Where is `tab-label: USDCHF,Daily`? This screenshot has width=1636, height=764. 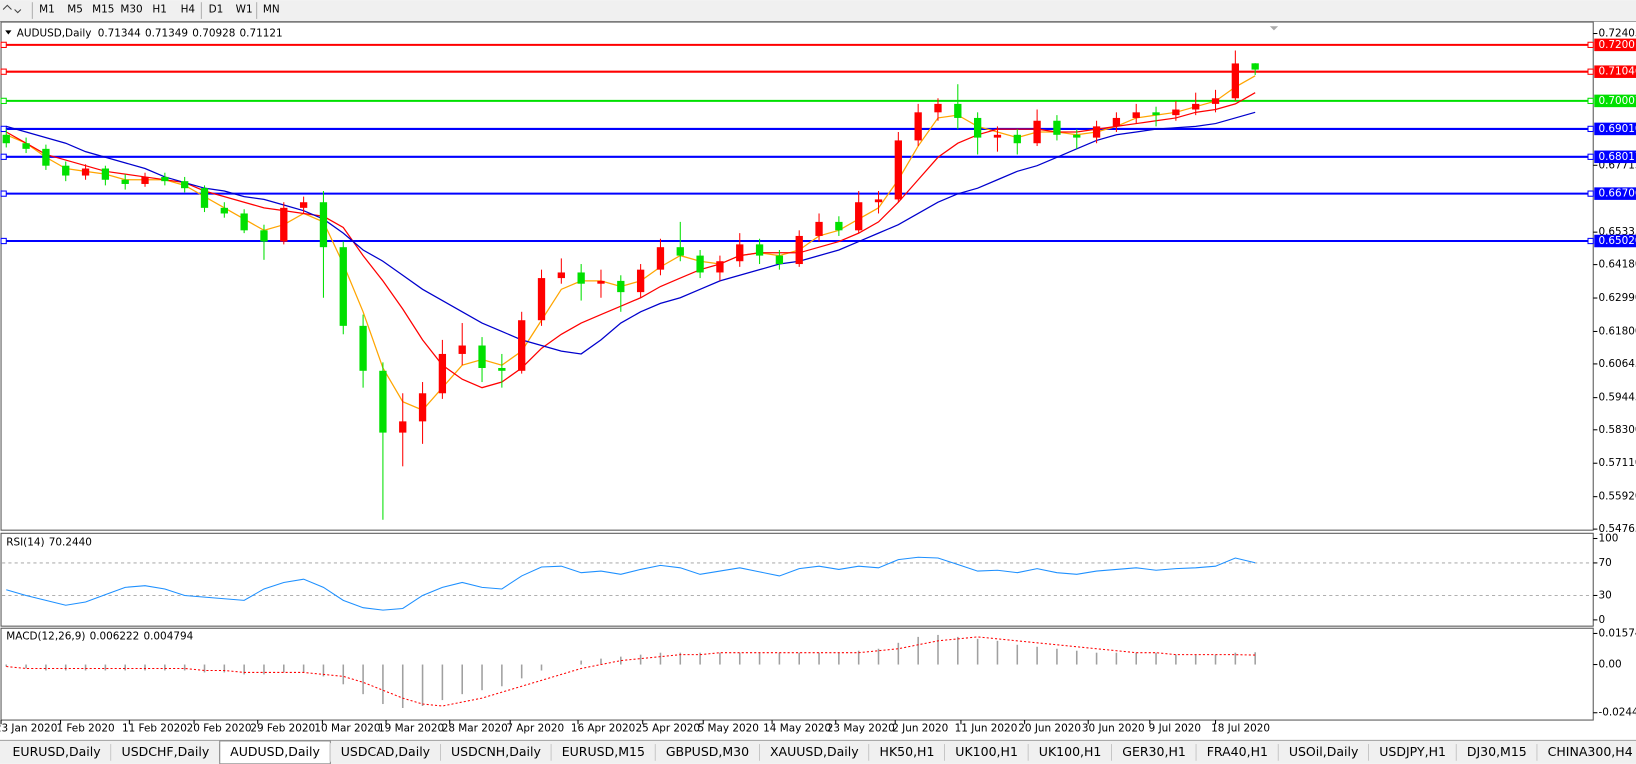 tab-label: USDCHF,Daily is located at coordinates (166, 751).